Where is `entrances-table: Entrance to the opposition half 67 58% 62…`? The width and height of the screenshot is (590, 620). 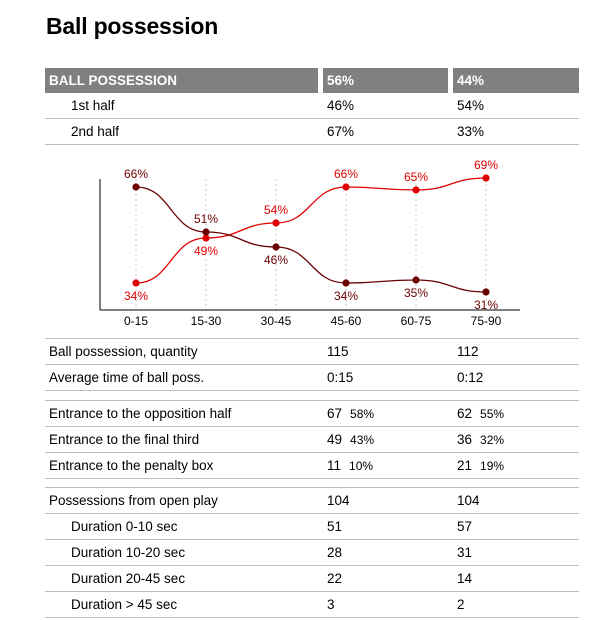
entrances-table: Entrance to the opposition half 67 58% 62… is located at coordinates (312, 439).